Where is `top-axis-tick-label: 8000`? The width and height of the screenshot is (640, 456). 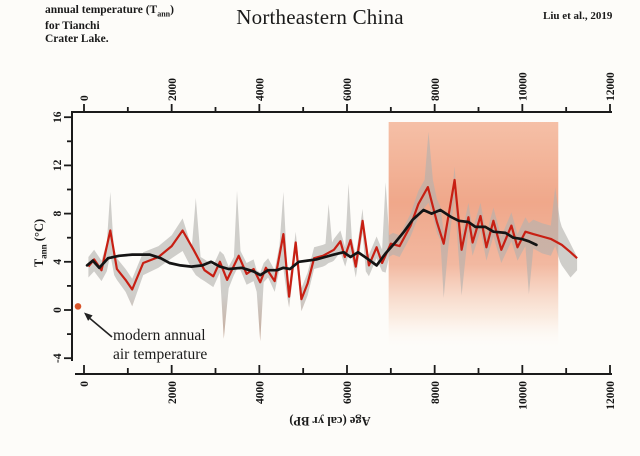
top-axis-tick-label: 8000 is located at coordinates (436, 89).